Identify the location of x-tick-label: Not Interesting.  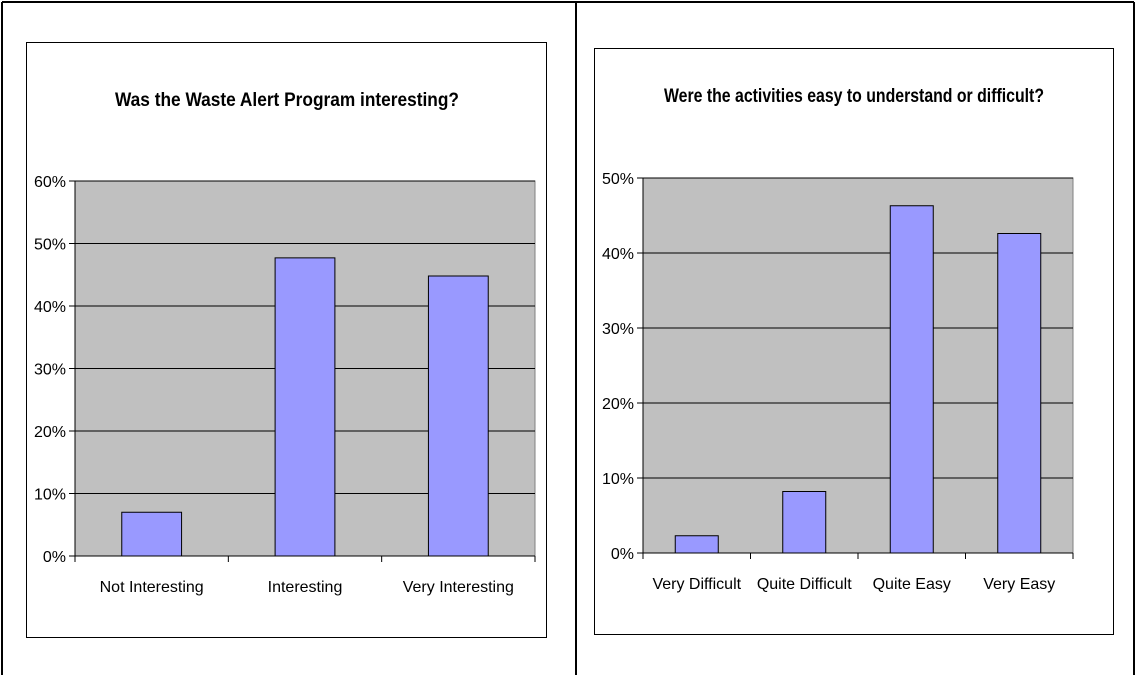
(152, 587).